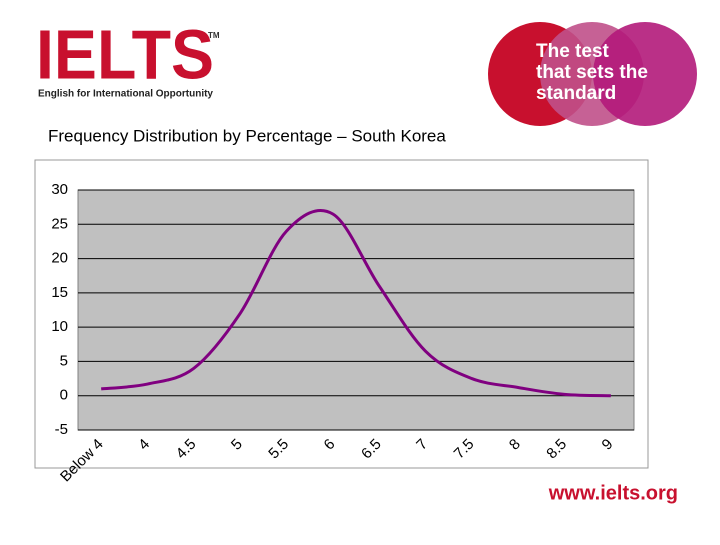  What do you see at coordinates (61, 429) in the screenshot?
I see `y-tick-label: -5` at bounding box center [61, 429].